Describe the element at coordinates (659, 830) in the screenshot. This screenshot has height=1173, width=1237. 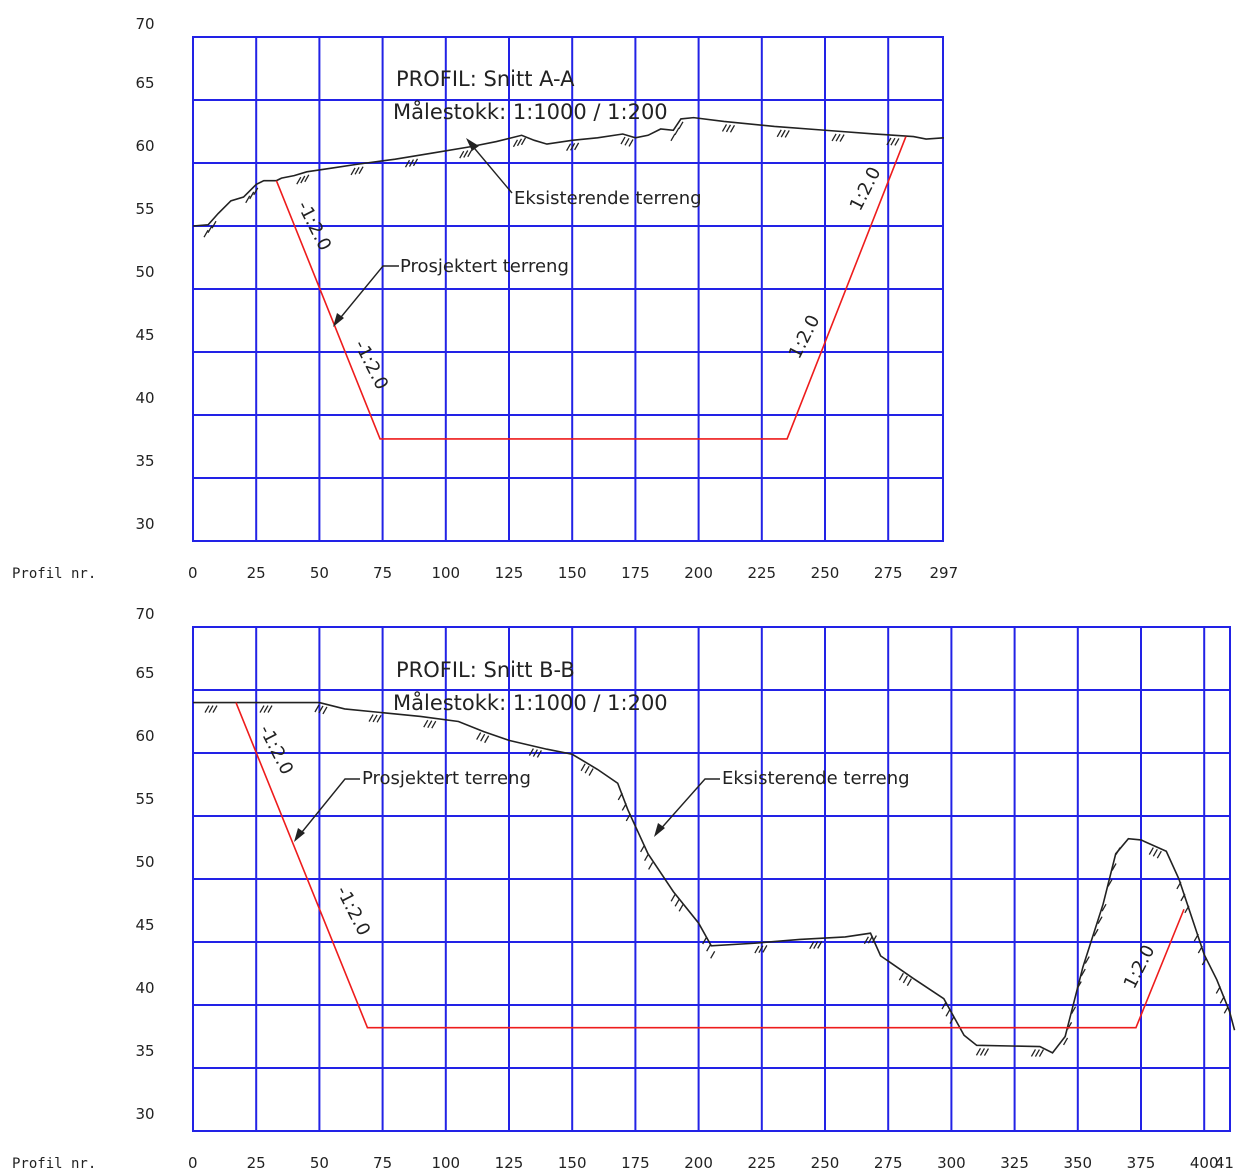
I see `existing-terrain-arrowhead-b` at that location.